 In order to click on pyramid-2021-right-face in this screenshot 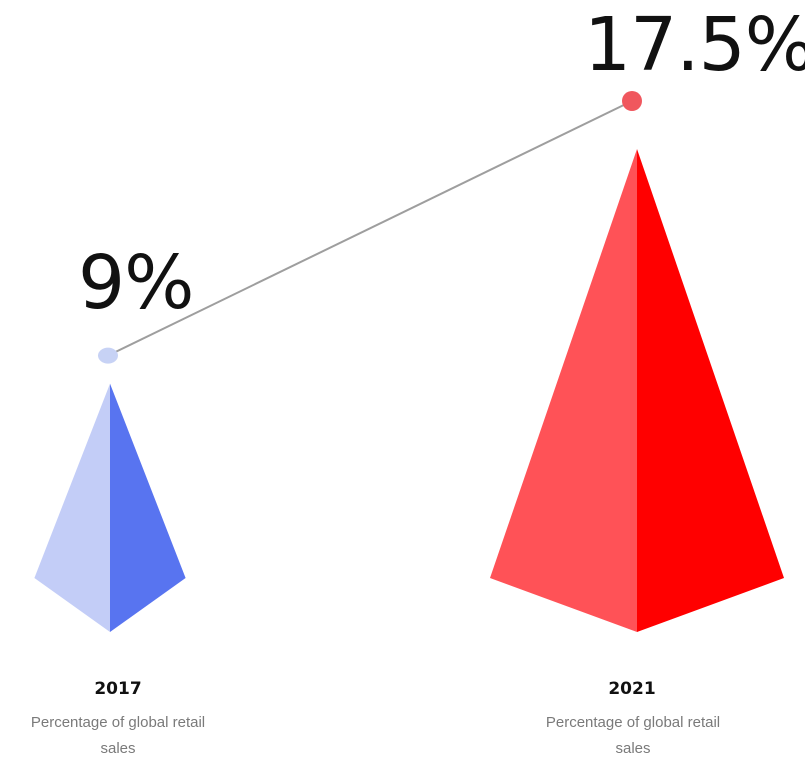, I will do `click(710, 390)`.